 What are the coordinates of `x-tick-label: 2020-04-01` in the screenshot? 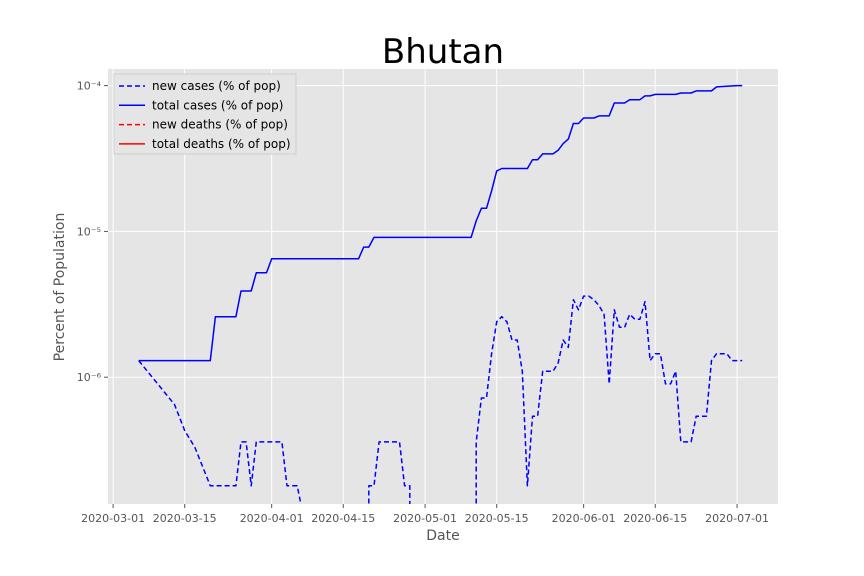 It's located at (272, 518).